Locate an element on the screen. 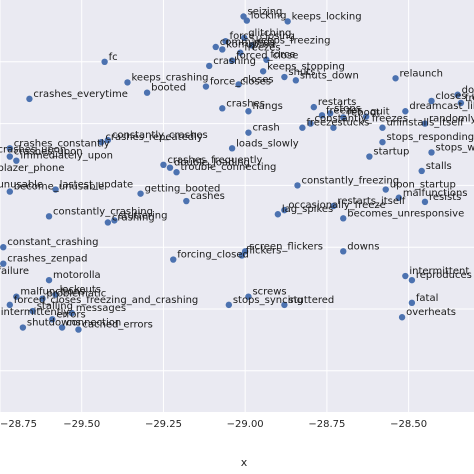  point-label: double_loading is located at coordinates (212, 163).